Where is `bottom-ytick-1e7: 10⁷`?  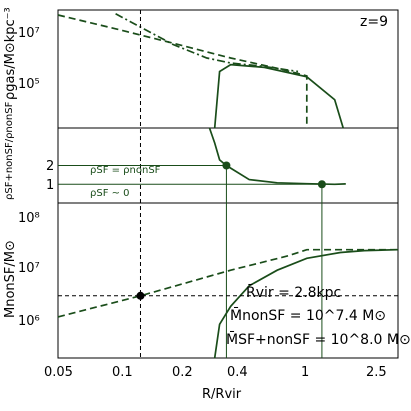
bottom-ytick-1e7: 10⁷ is located at coordinates (29, 268).